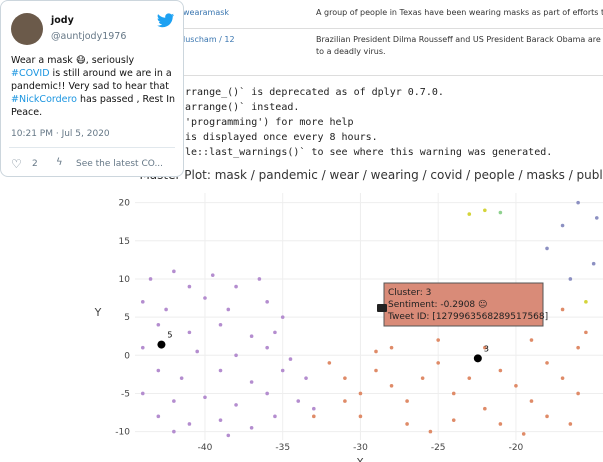 Image resolution: width=603 pixels, height=462 pixels. I want to click on x-tick-label: -40, so click(205, 448).